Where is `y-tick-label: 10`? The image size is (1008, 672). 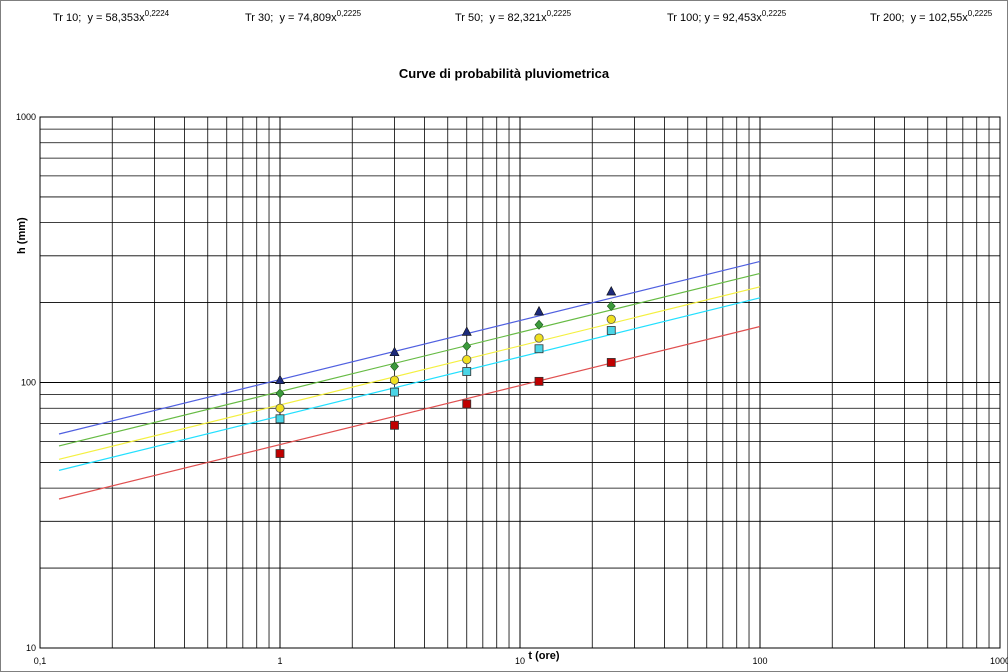 y-tick-label: 10 is located at coordinates (31, 648).